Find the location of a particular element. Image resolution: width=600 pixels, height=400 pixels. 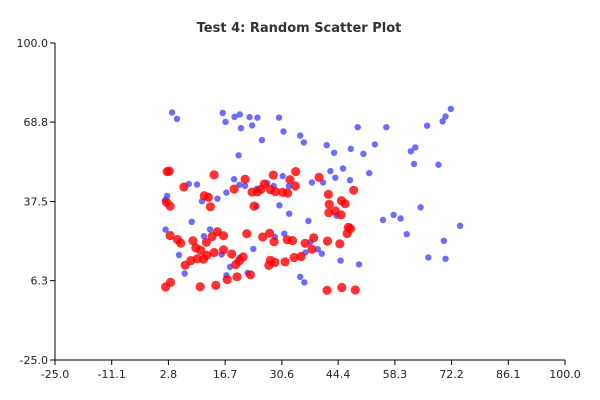

x-tick-label: 100.0 is located at coordinates (565, 374).